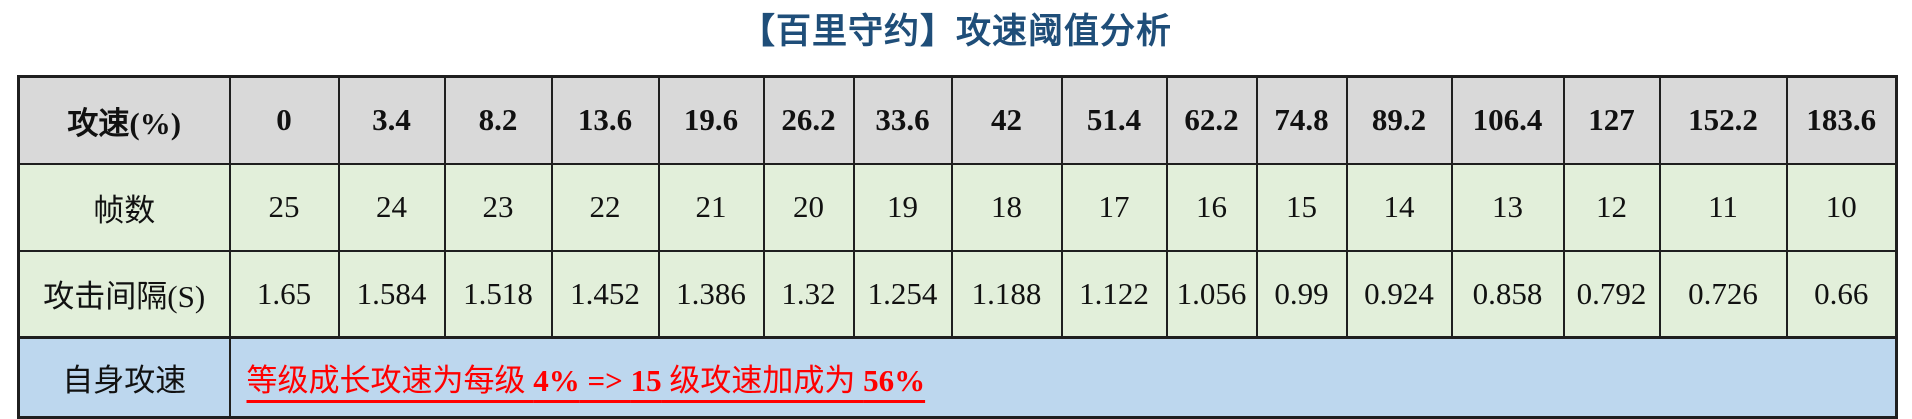  What do you see at coordinates (1507, 207) in the screenshot?
I see `table-cell: 13` at bounding box center [1507, 207].